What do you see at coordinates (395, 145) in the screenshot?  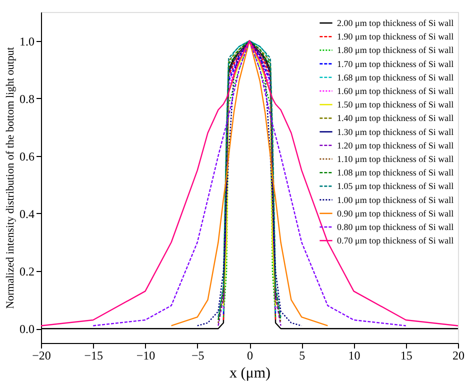 I see `legend-label: 1.20 μm top thickness of Si wall` at bounding box center [395, 145].